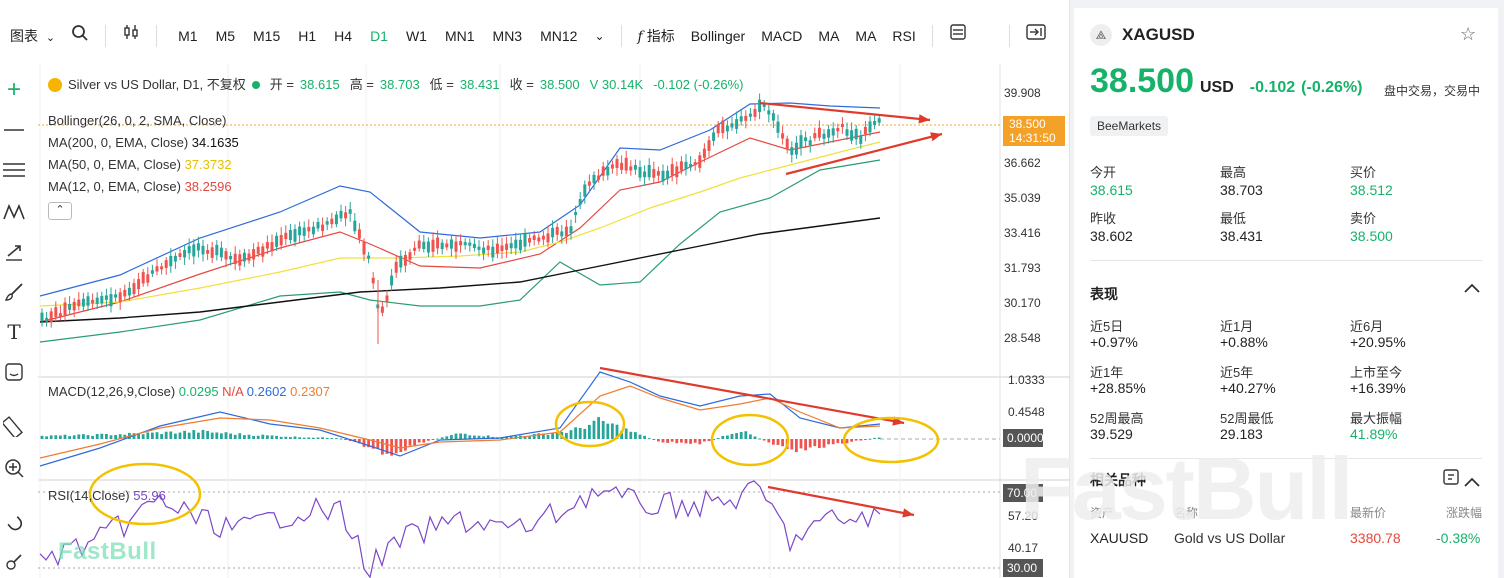 The height and width of the screenshot is (578, 1504). Describe the element at coordinates (281, 84) in the screenshot. I see `legend-open-label: 开 =` at that location.